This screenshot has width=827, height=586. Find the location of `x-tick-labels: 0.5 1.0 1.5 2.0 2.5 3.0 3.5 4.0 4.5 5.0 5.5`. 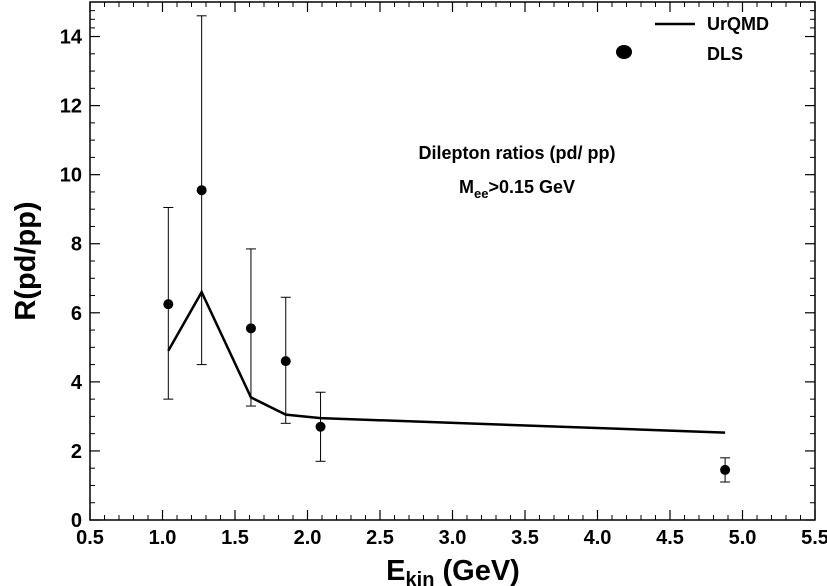

x-tick-labels: 0.5 1.0 1.5 2.0 2.5 3.0 3.5 4.0 4.5 5.0 5.5 is located at coordinates (451, 538).